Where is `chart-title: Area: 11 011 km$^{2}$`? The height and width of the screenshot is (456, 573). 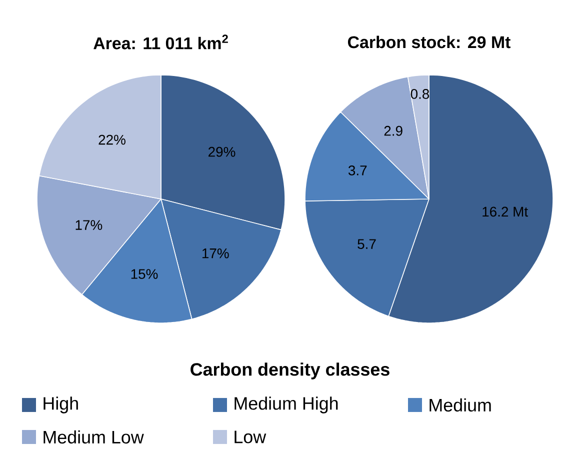
chart-title: Area: 11 011 km$^{2}$ is located at coordinates (161, 42).